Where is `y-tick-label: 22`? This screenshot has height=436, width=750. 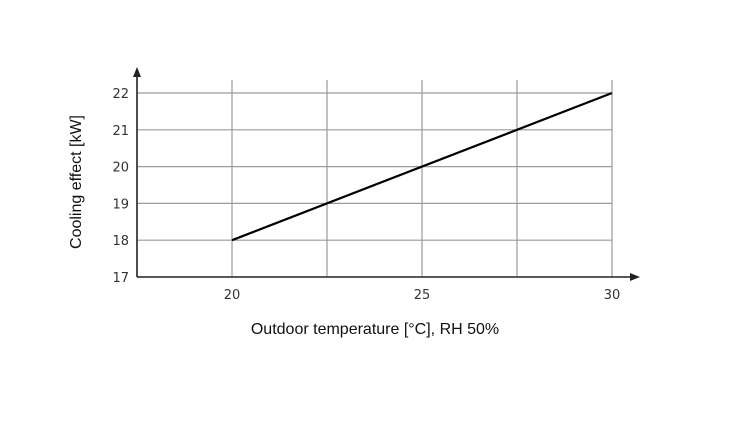 y-tick-label: 22 is located at coordinates (120, 94).